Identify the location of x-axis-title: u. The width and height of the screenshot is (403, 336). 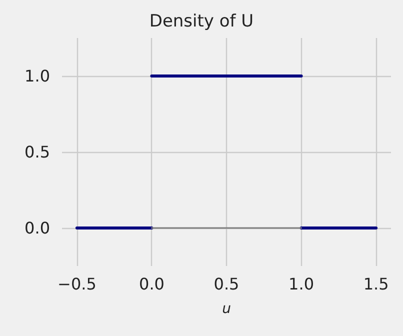
(227, 309).